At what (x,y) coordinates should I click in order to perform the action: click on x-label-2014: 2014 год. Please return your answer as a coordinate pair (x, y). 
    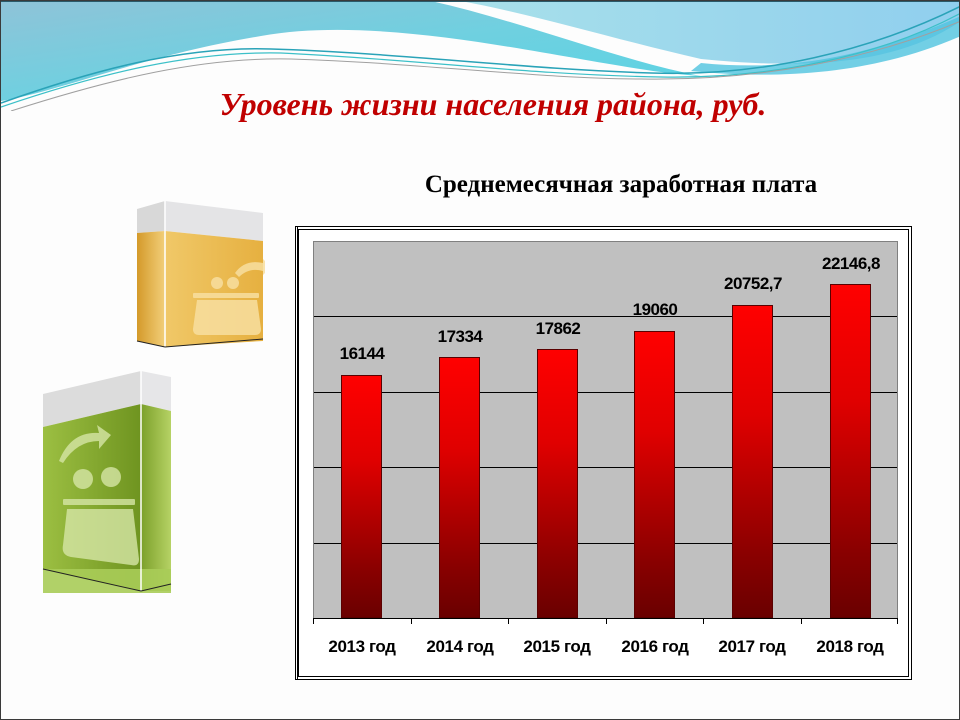
    Looking at the image, I should click on (460, 646).